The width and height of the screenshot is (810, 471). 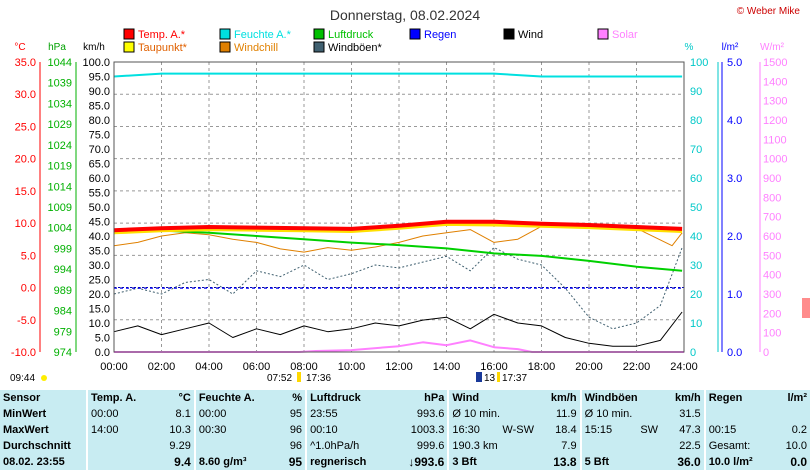 I want to click on min-gust: 31.5, so click(x=682, y=414).